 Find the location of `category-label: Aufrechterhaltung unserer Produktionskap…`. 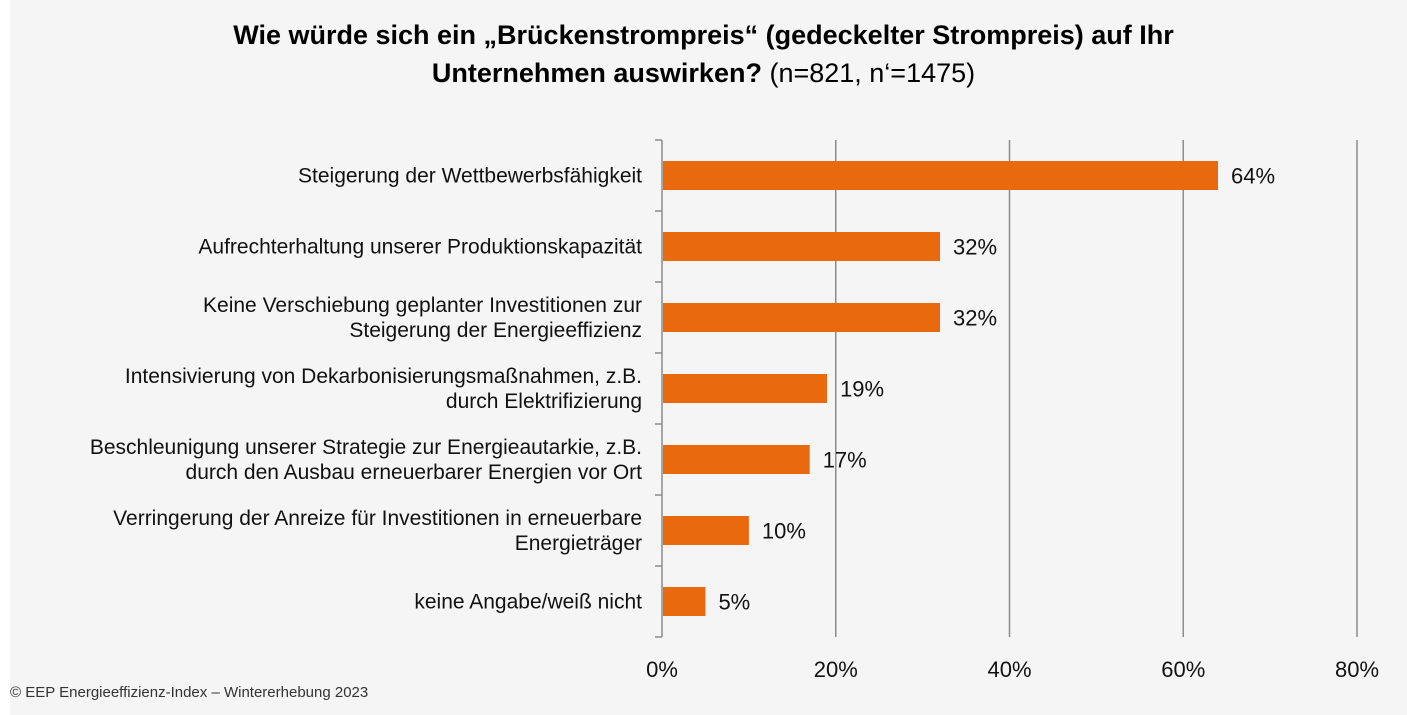

category-label: Aufrechterhaltung unserer Produktionskap… is located at coordinates (420, 247).